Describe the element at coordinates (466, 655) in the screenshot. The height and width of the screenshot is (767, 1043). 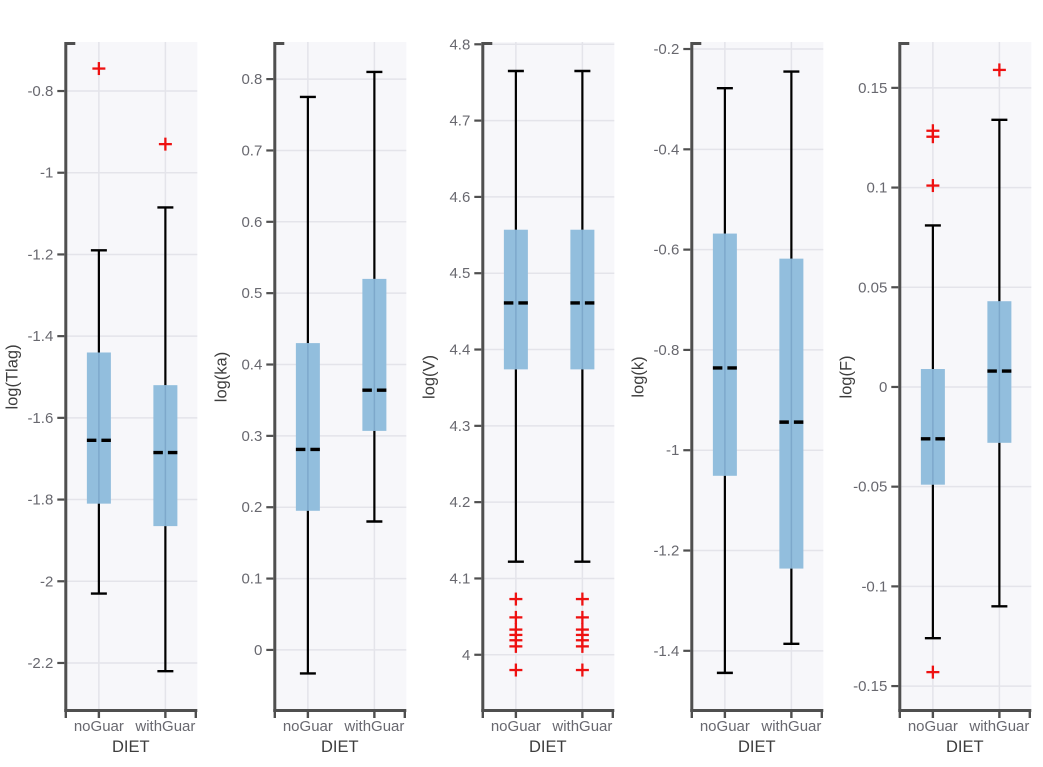
I see `y-tick-label: 4` at that location.